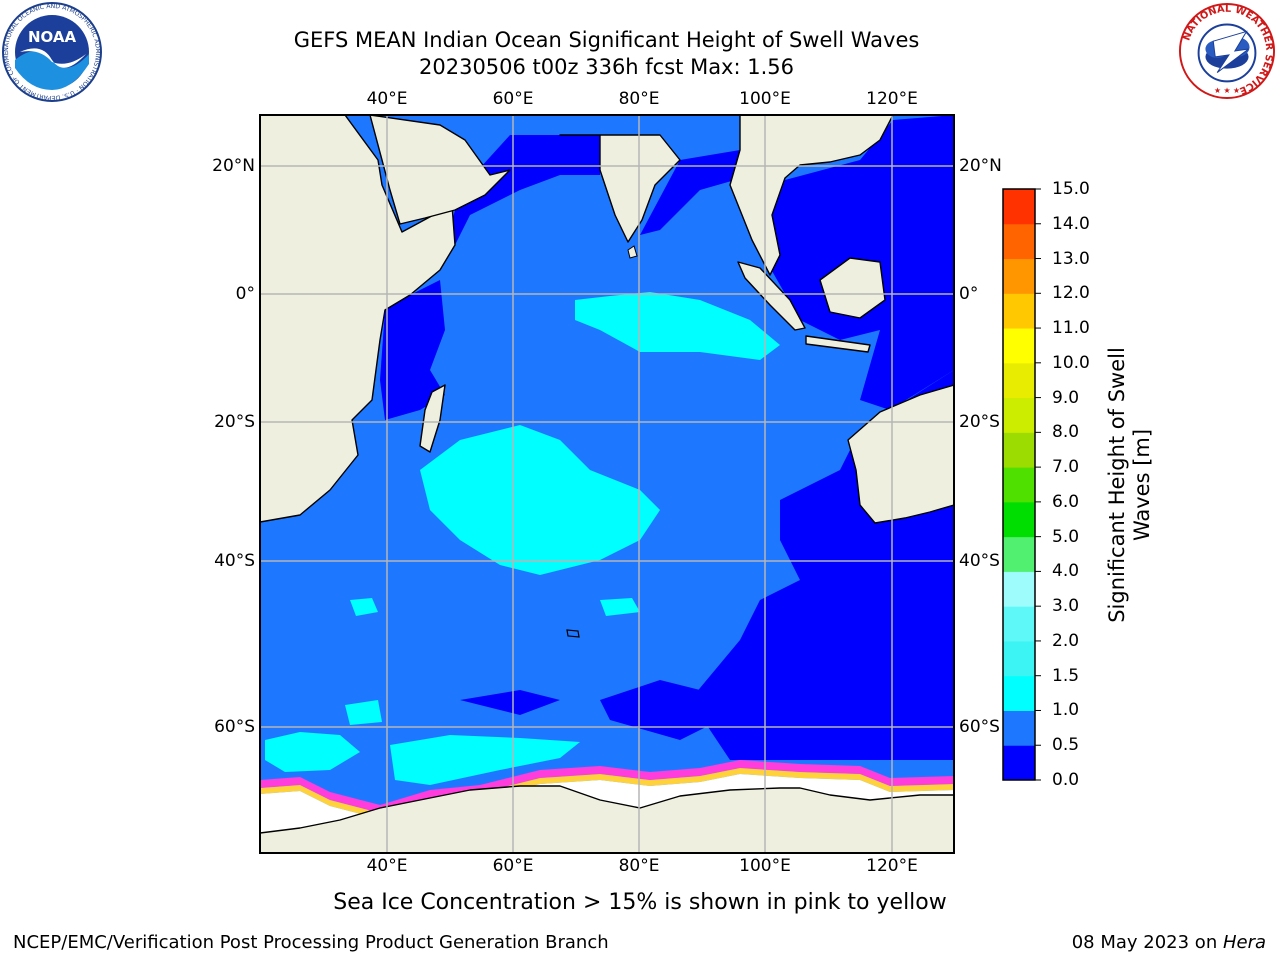 The height and width of the screenshot is (960, 1280). I want to click on lat-label-left-0: 0°, so click(245, 294).